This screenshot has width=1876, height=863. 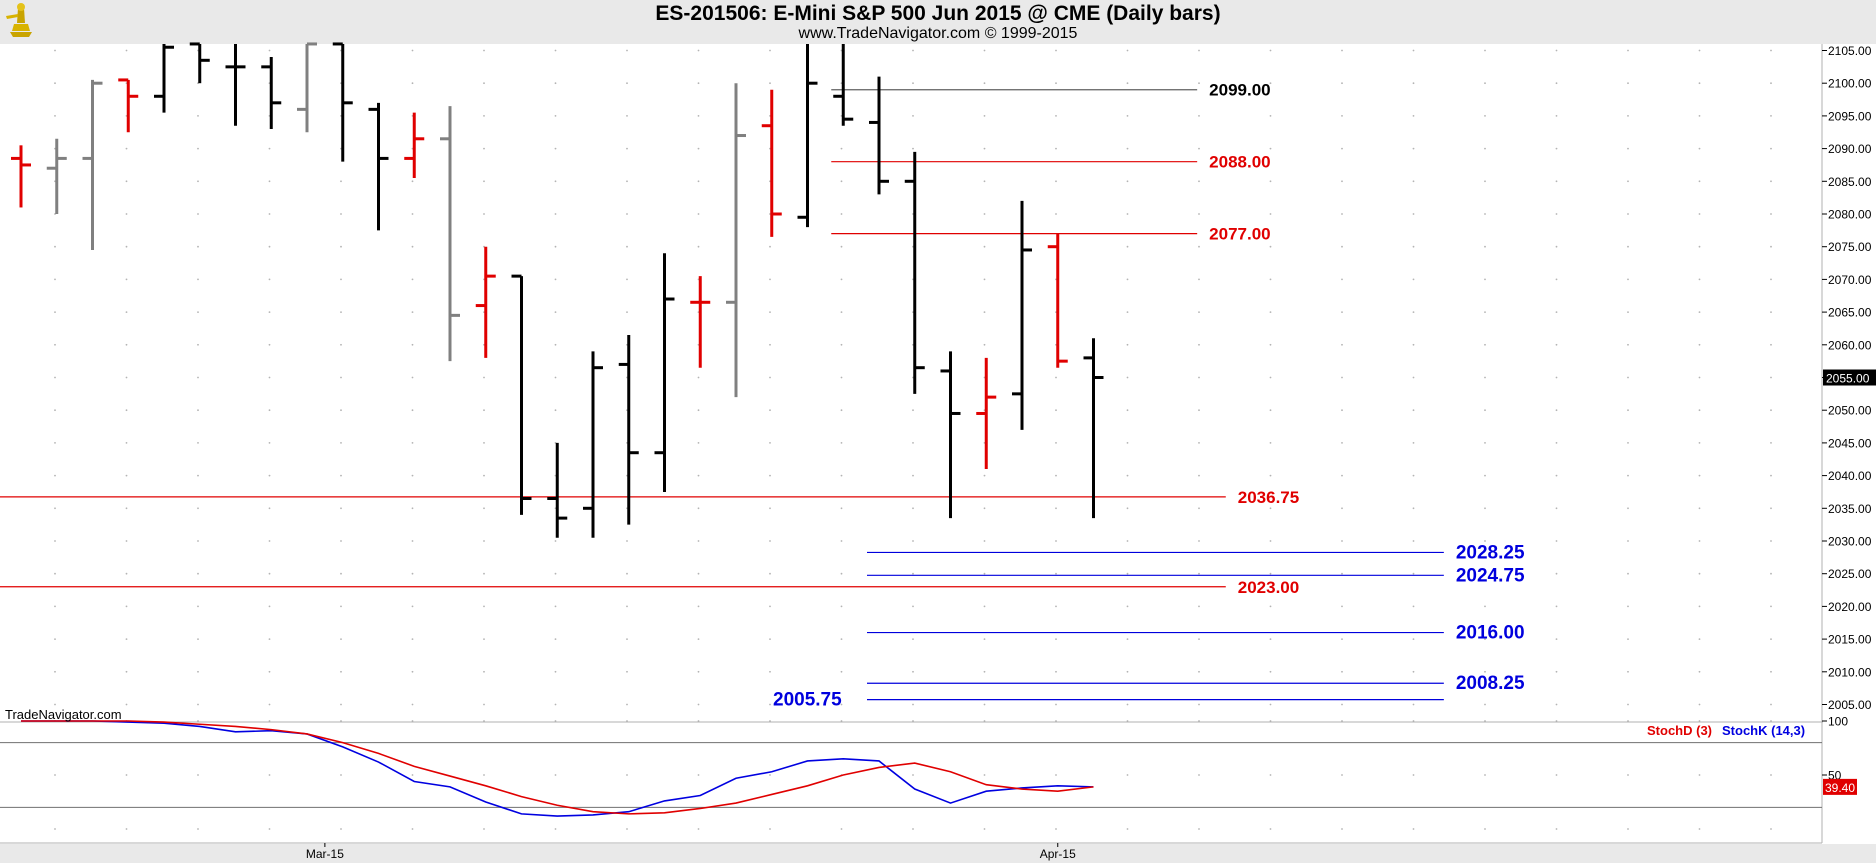 I want to click on level-label-2028.25: 2028.25, so click(x=1490, y=552).